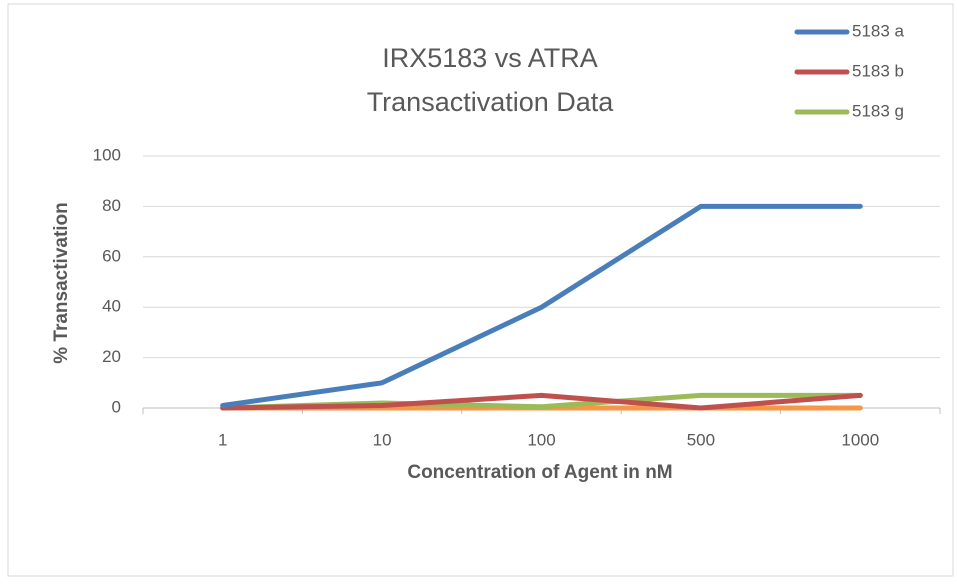 This screenshot has width=957, height=586. What do you see at coordinates (701, 439) in the screenshot?
I see `x-tick-label: 500` at bounding box center [701, 439].